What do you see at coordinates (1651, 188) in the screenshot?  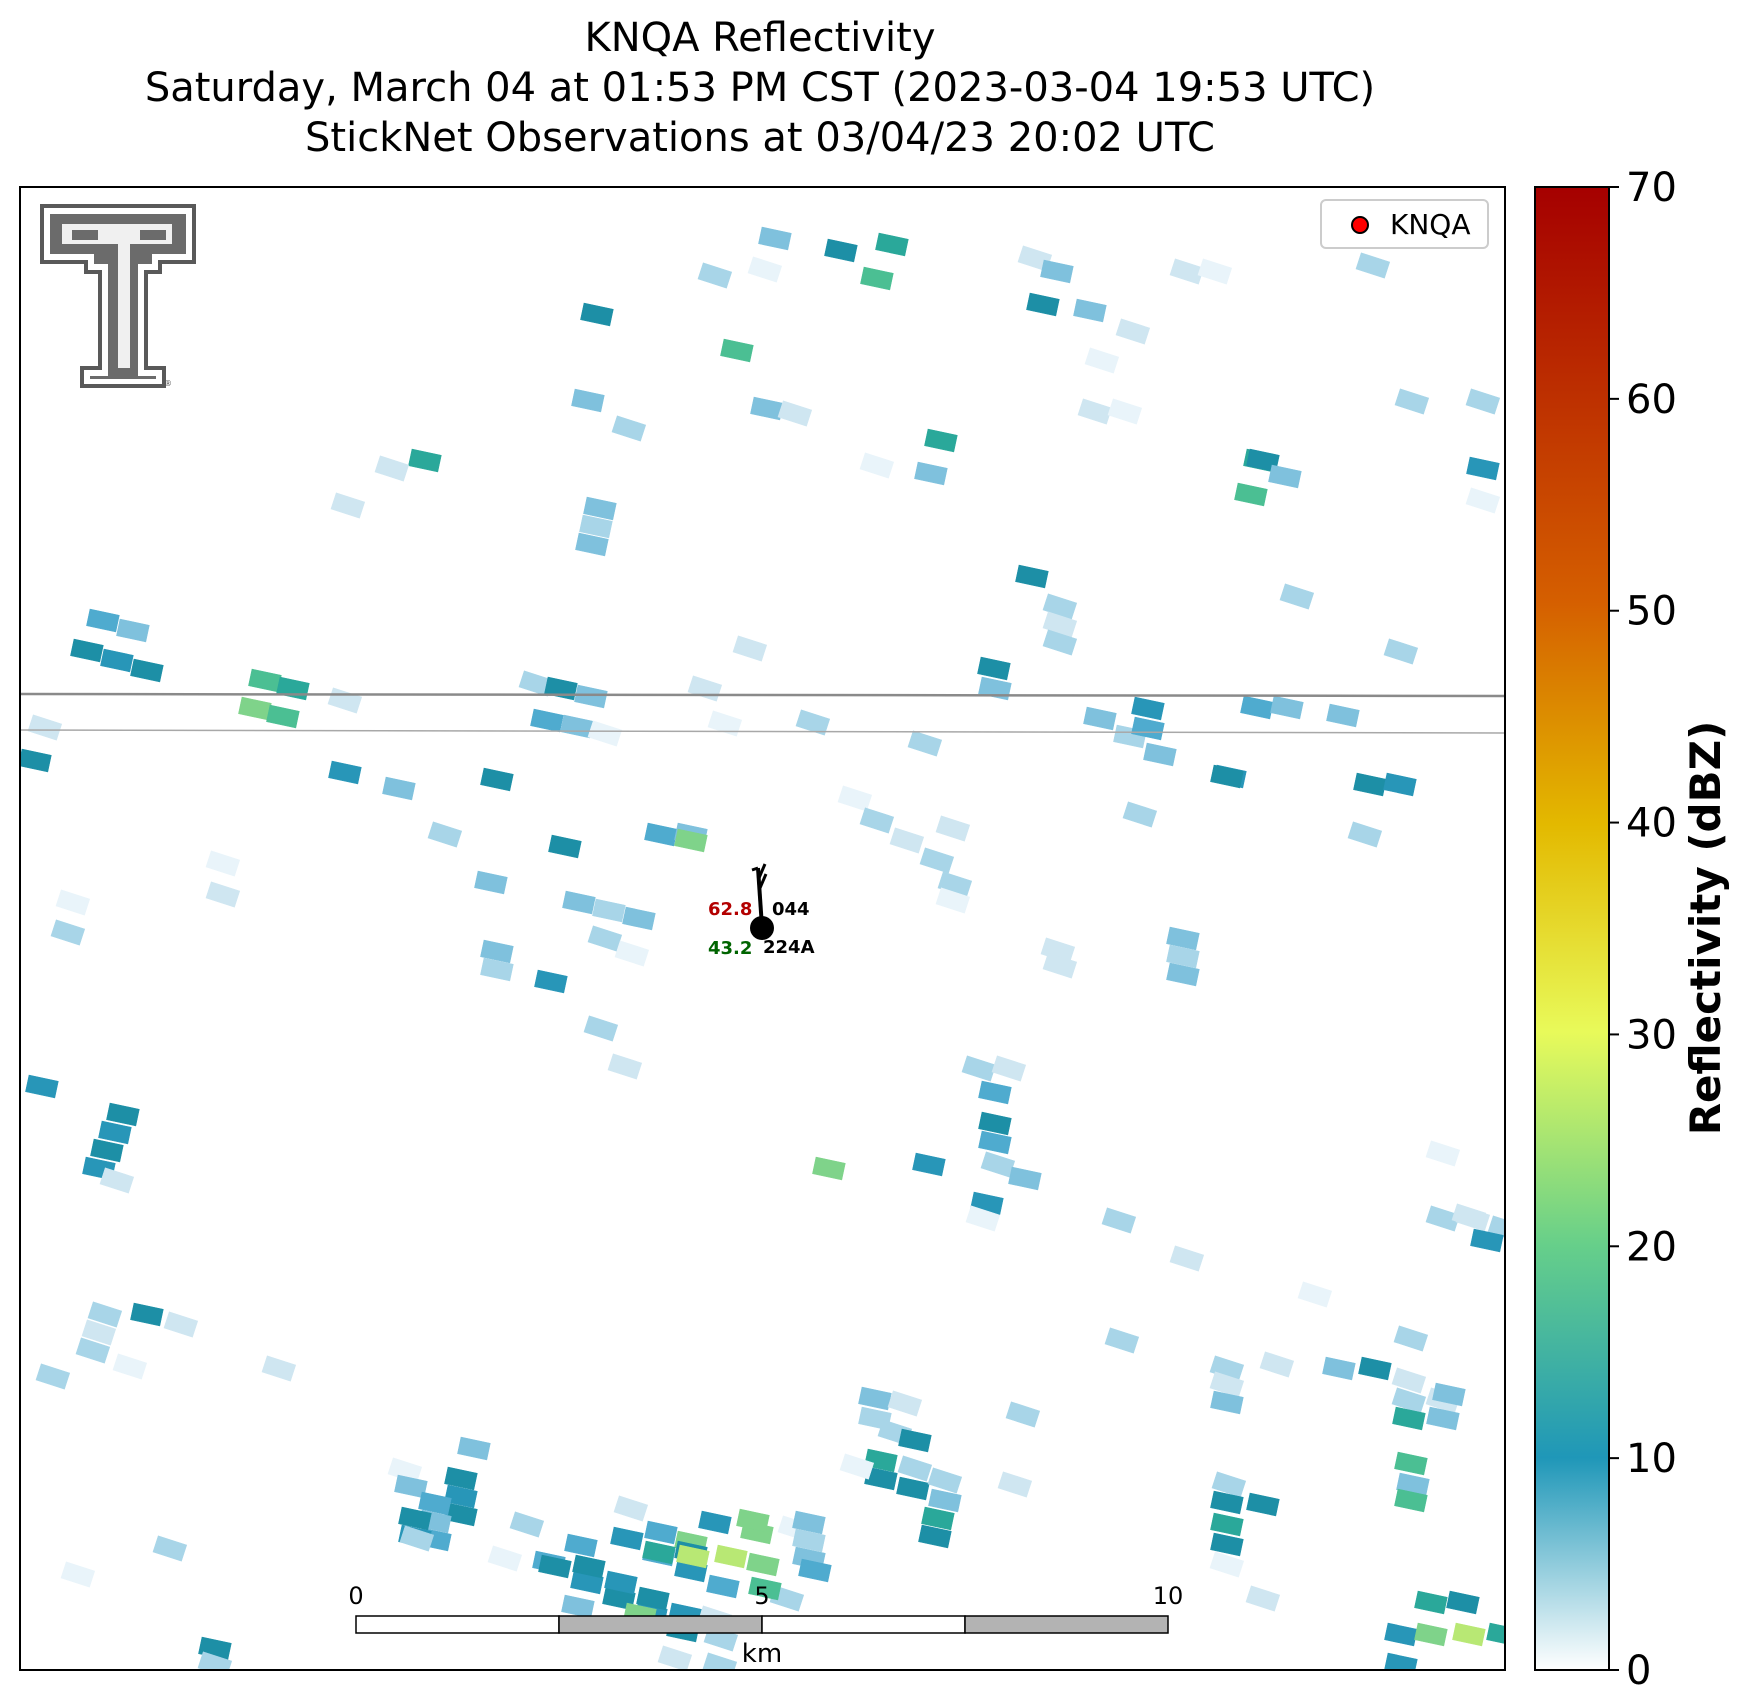 I see `colorbar-tick-label: 70` at bounding box center [1651, 188].